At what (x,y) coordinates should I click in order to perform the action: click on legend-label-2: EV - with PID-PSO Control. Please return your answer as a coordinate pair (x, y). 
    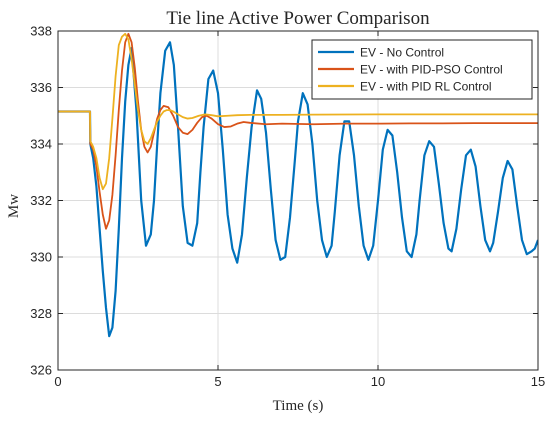
    Looking at the image, I should click on (431, 70).